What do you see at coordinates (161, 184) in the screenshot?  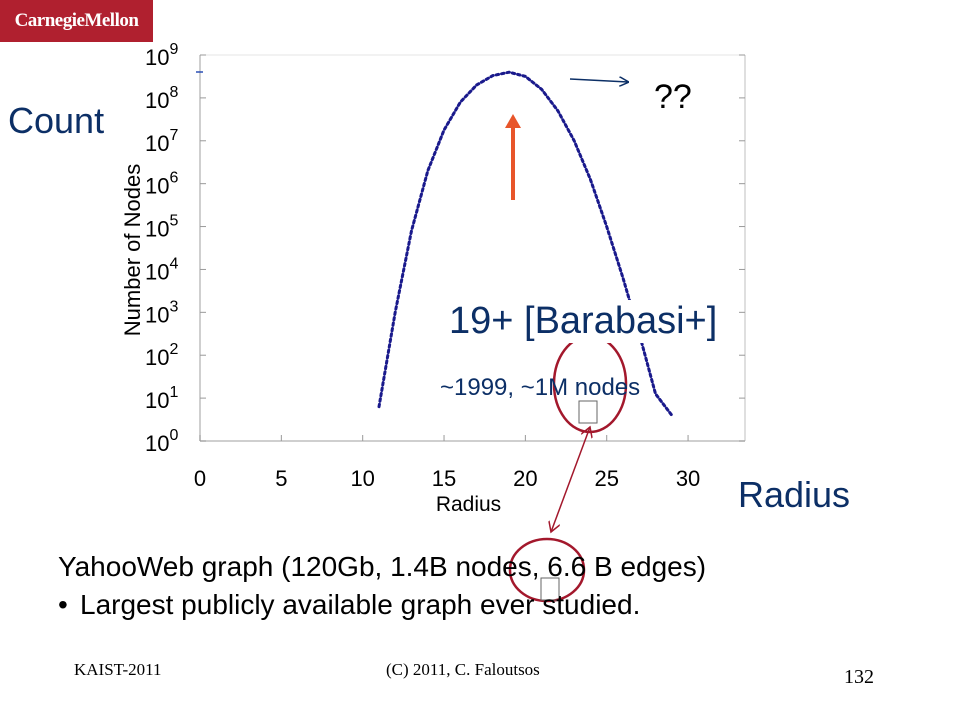 I see `y-tick-label: 10⁶` at bounding box center [161, 184].